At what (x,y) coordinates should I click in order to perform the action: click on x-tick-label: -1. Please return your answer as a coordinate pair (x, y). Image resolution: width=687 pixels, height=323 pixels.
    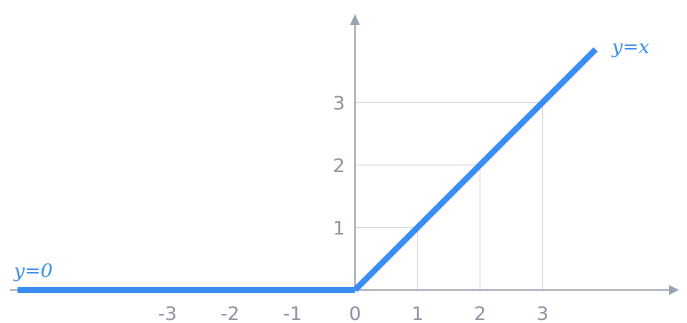
    Looking at the image, I should click on (292, 313).